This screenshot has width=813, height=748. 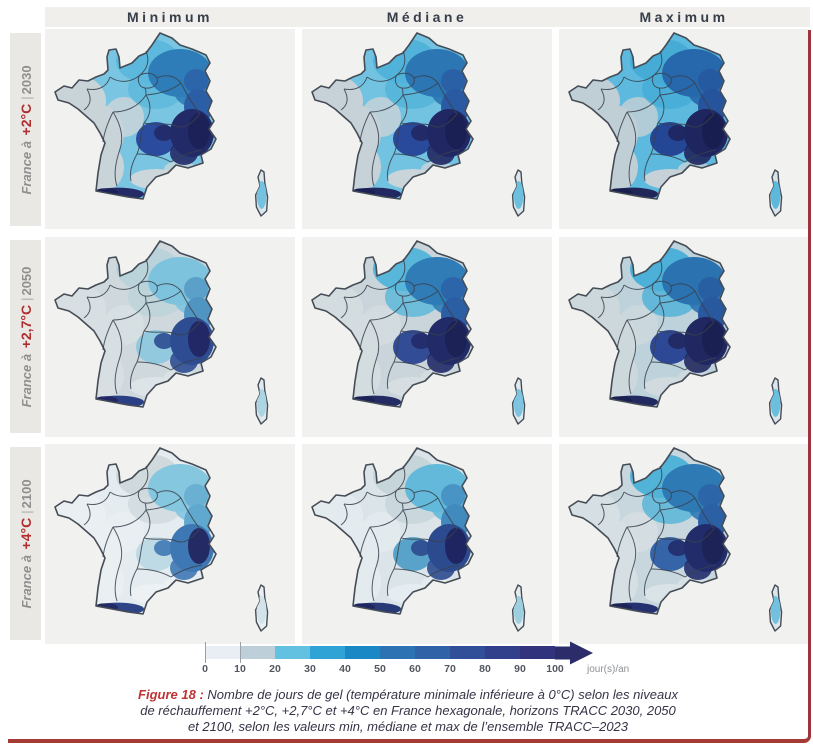 What do you see at coordinates (345, 669) in the screenshot?
I see `colorbar-tick-label: 40` at bounding box center [345, 669].